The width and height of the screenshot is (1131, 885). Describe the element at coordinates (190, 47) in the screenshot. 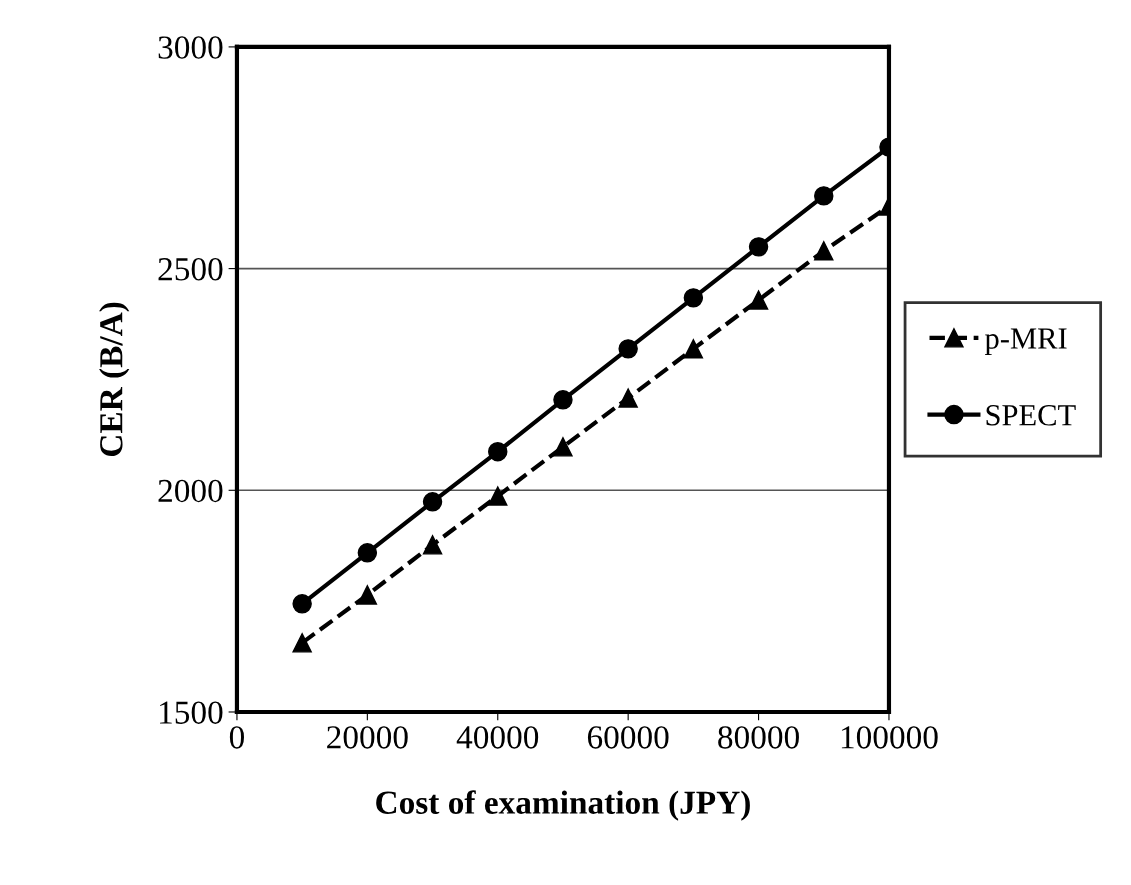

I see `y-tick-label: 3000` at that location.